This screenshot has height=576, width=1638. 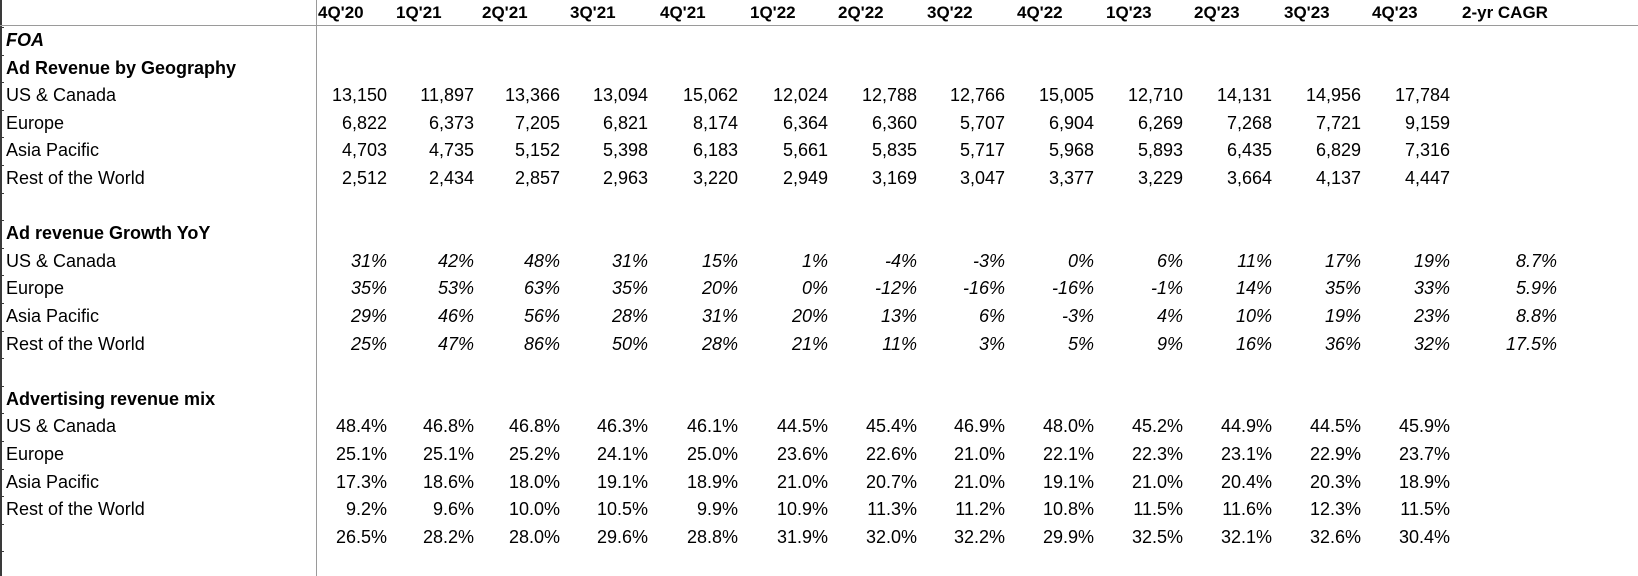 I want to click on table-cell: 11,897, so click(x=447, y=95).